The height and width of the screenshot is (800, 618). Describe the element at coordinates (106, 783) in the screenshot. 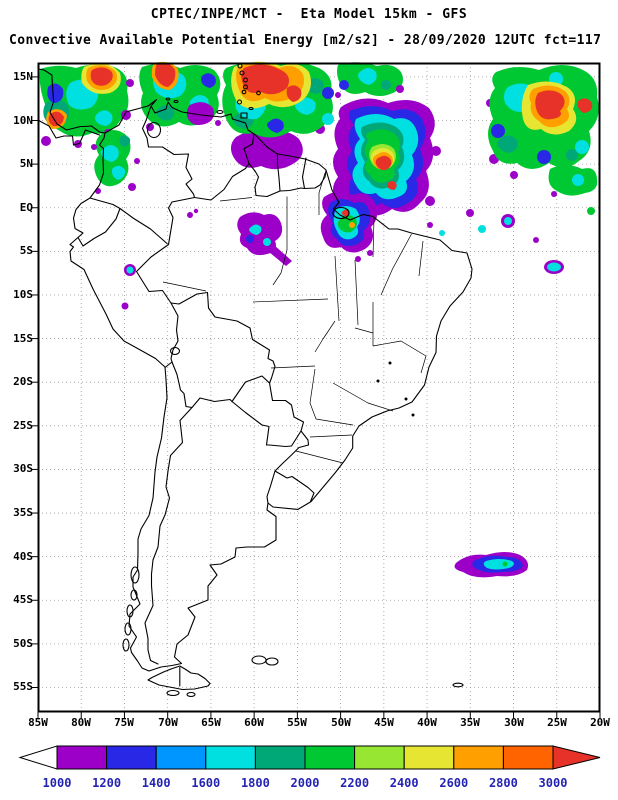

I see `colorbar-value: 1200` at that location.